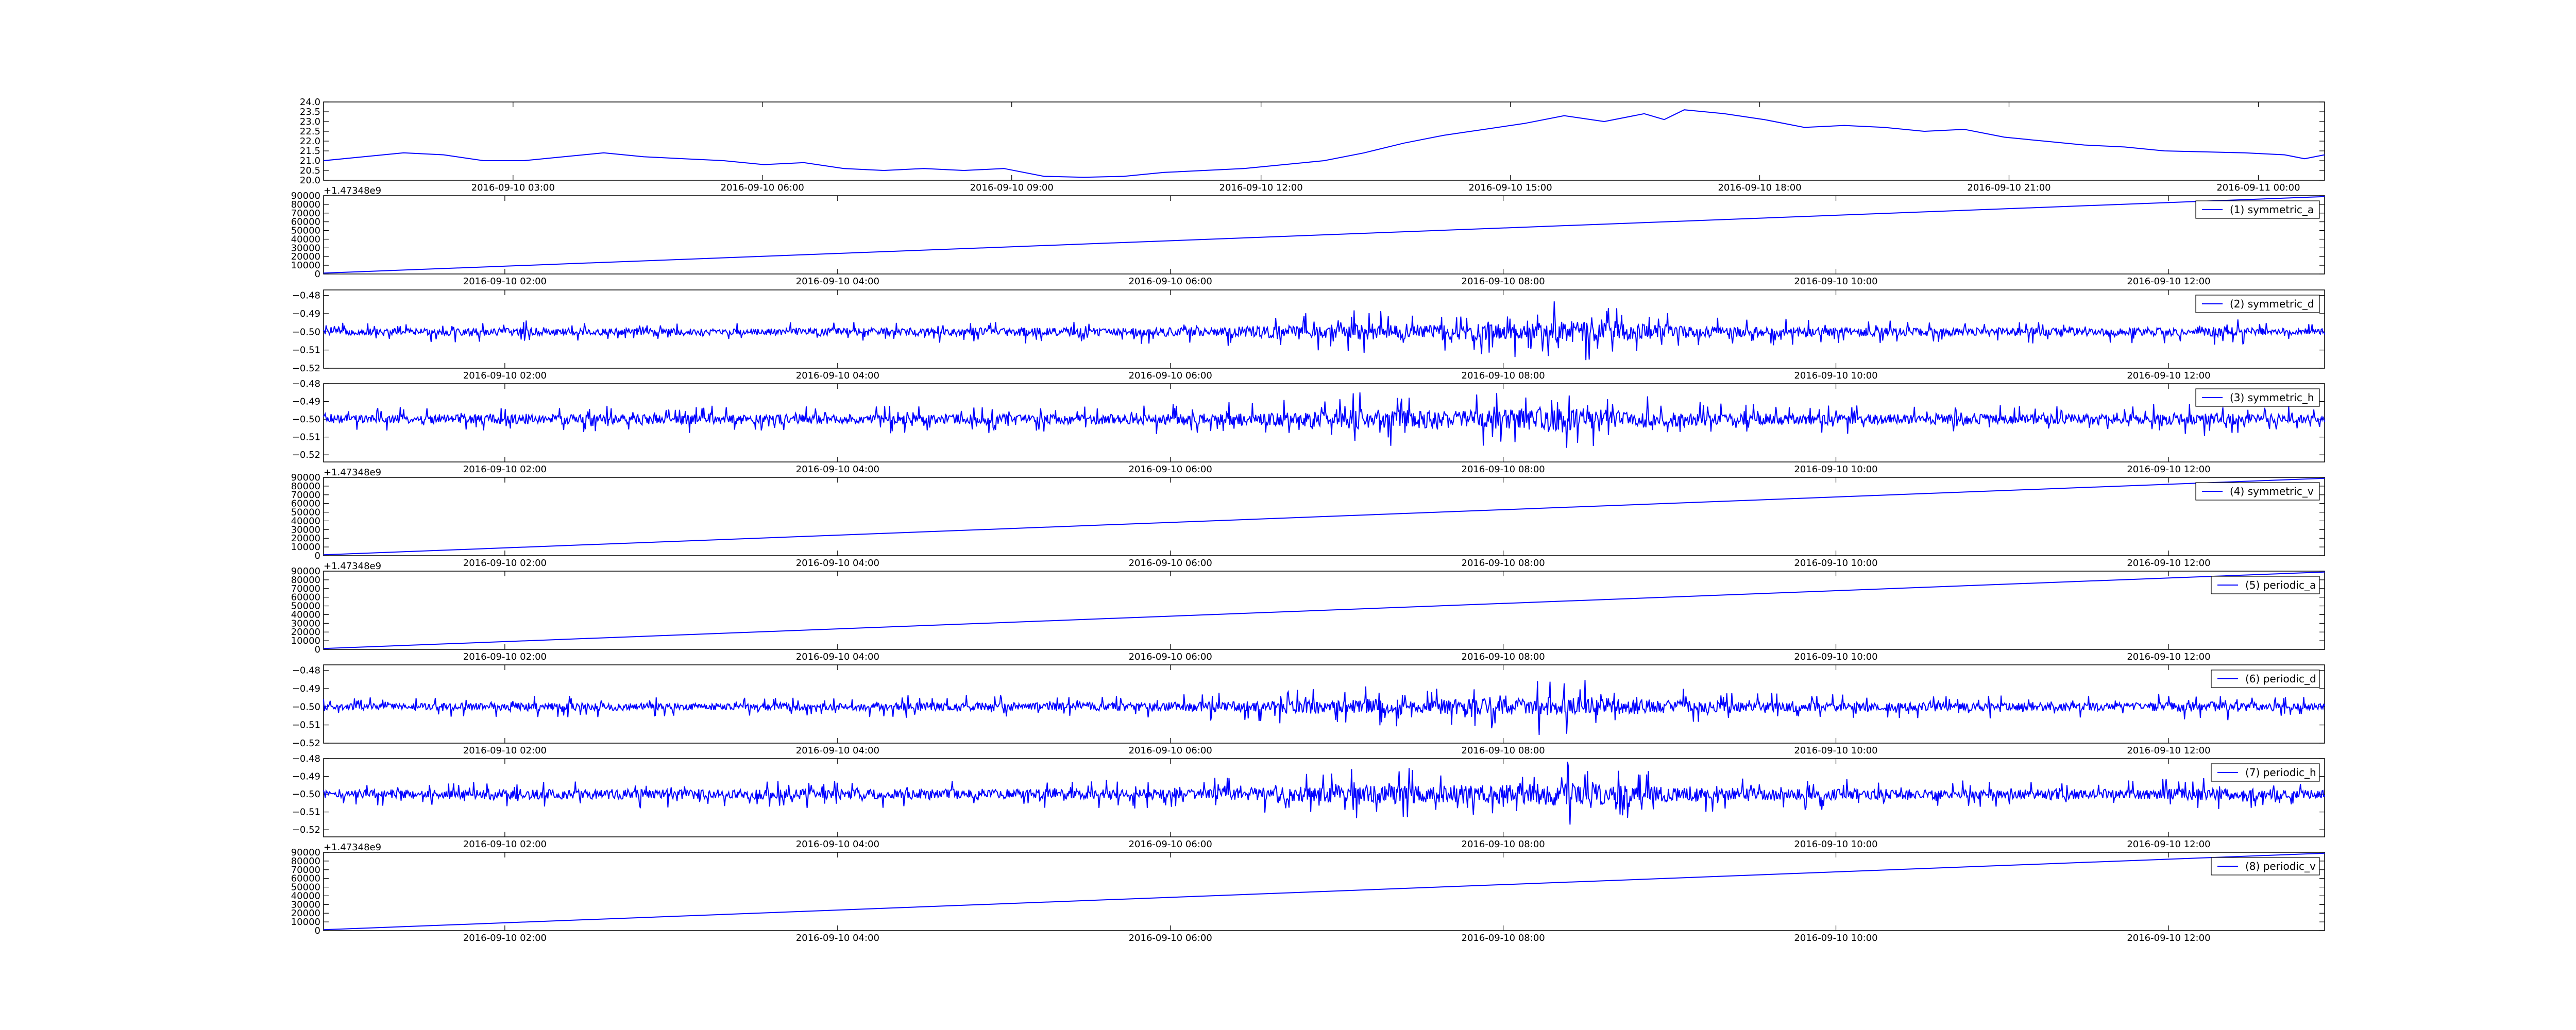 Image resolution: width=2576 pixels, height=1030 pixels. I want to click on x-tick-label: 2016-09-10 21:00, so click(2008, 188).